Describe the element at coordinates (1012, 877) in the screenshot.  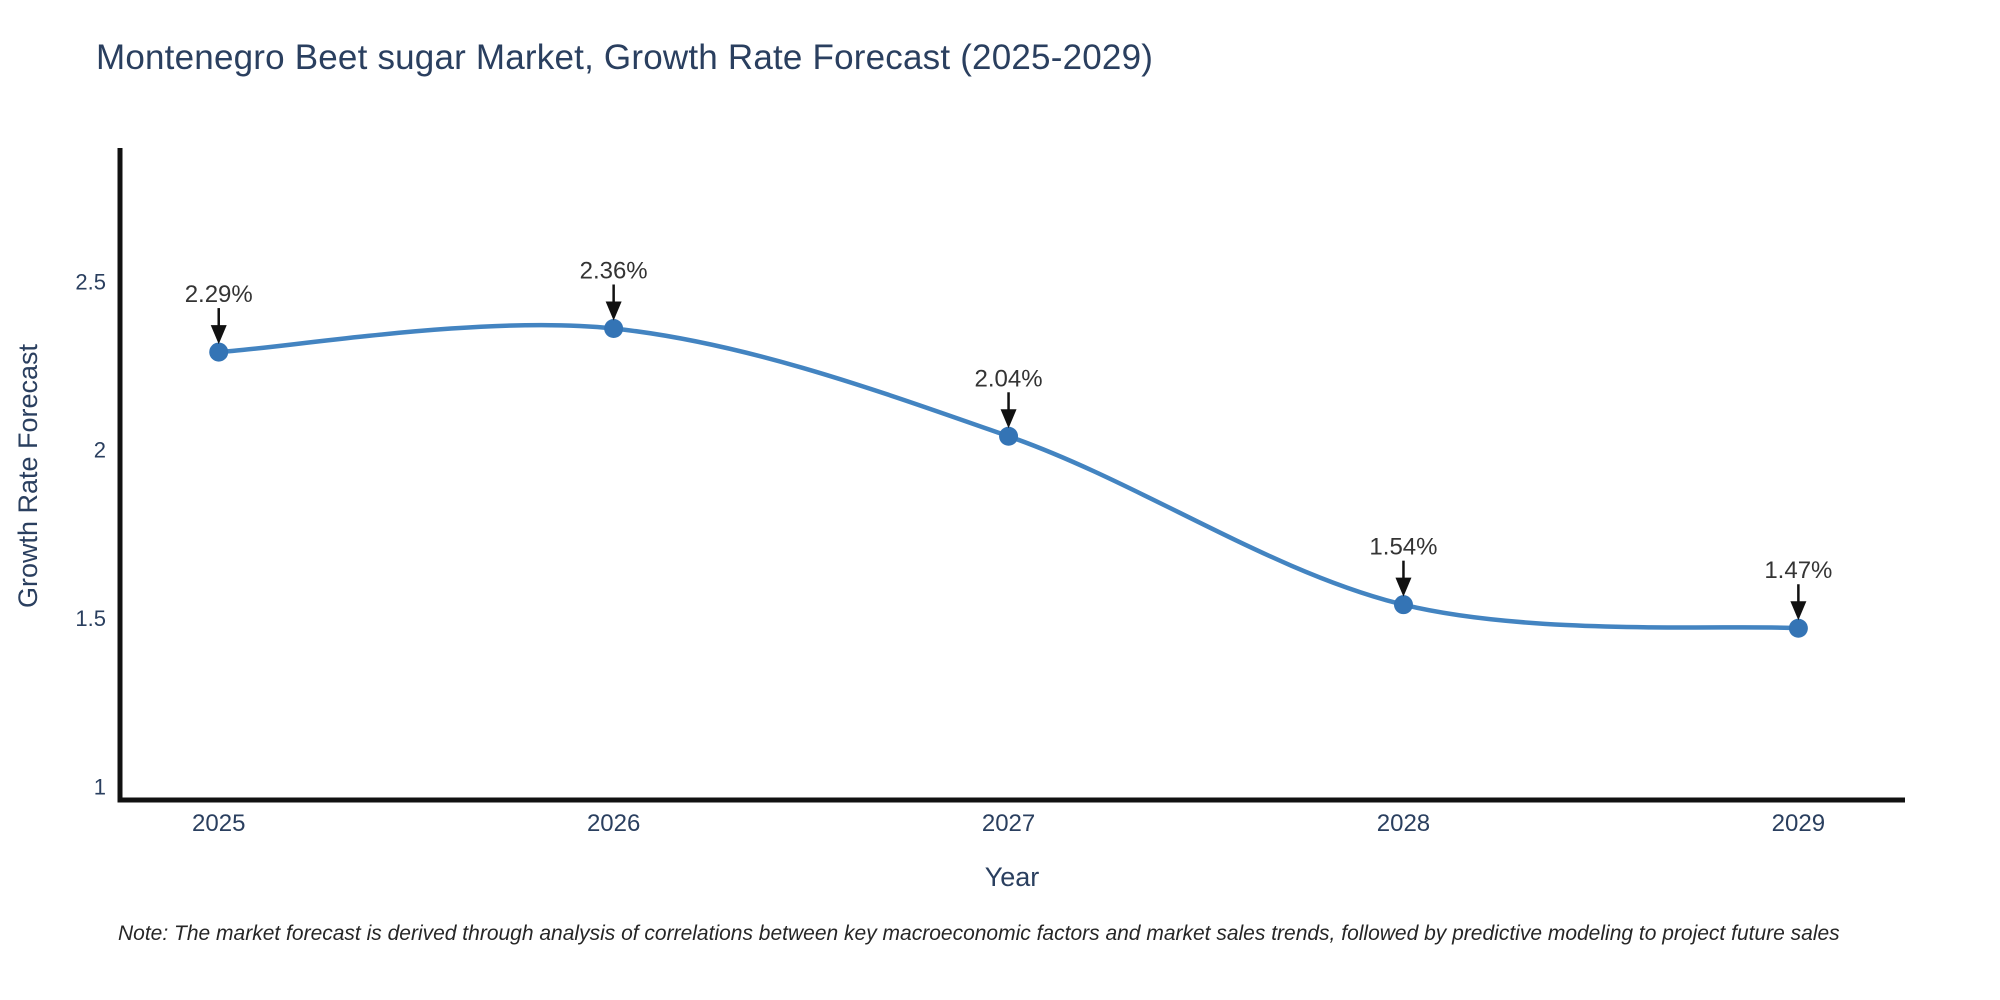
I see `x-axis-title: Year` at that location.